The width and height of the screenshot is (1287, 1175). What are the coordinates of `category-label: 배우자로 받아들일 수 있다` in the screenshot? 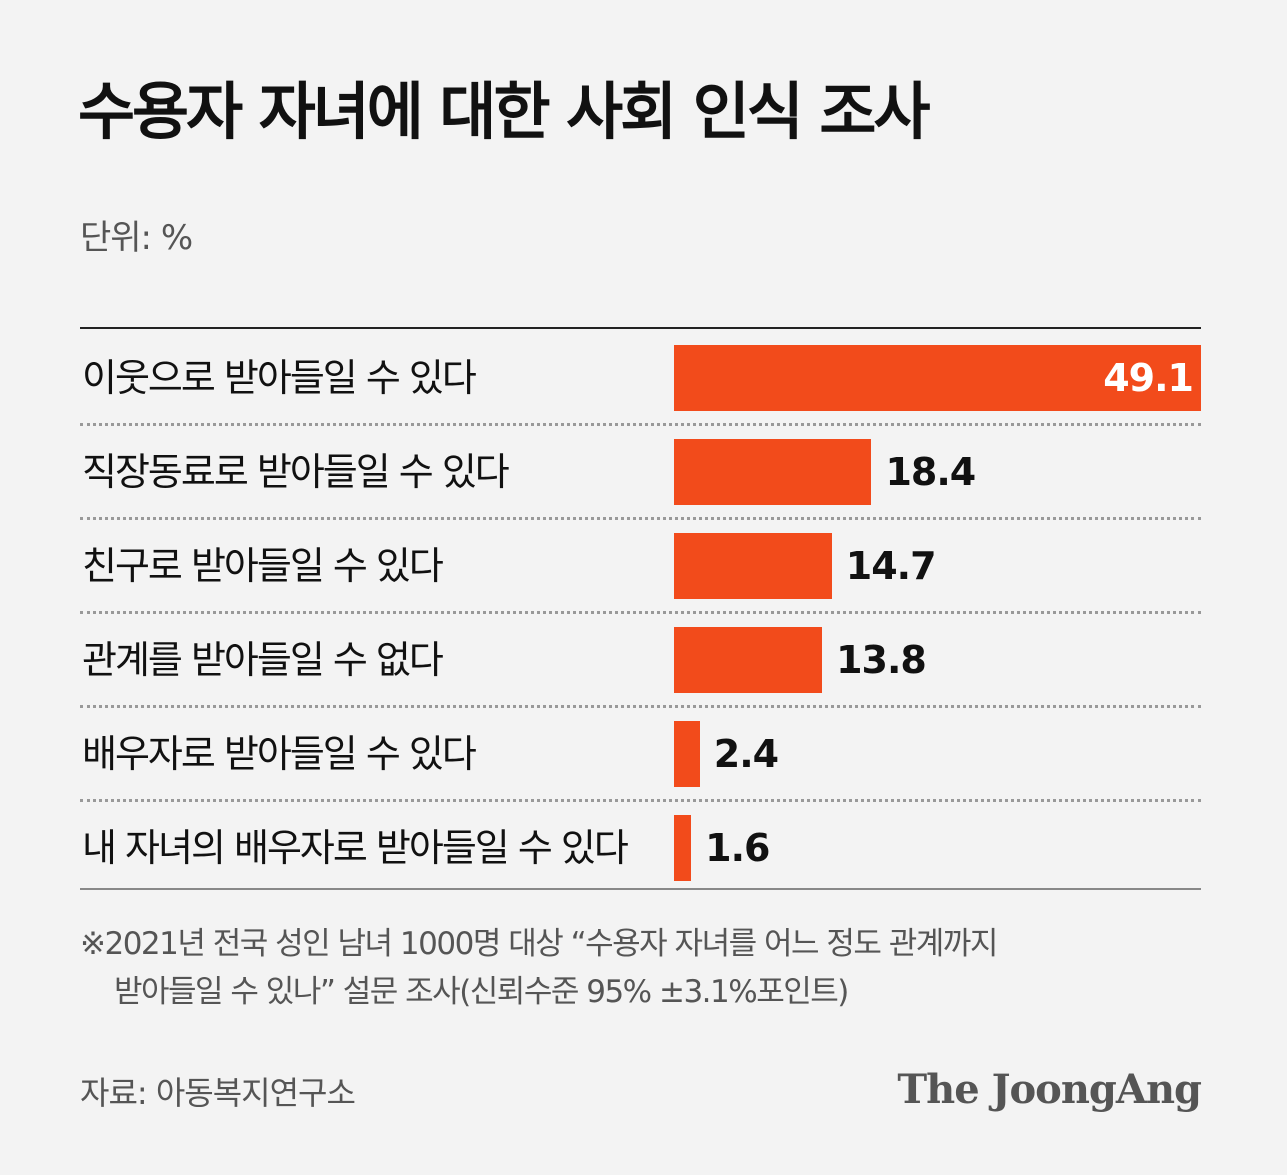 It's located at (279, 754).